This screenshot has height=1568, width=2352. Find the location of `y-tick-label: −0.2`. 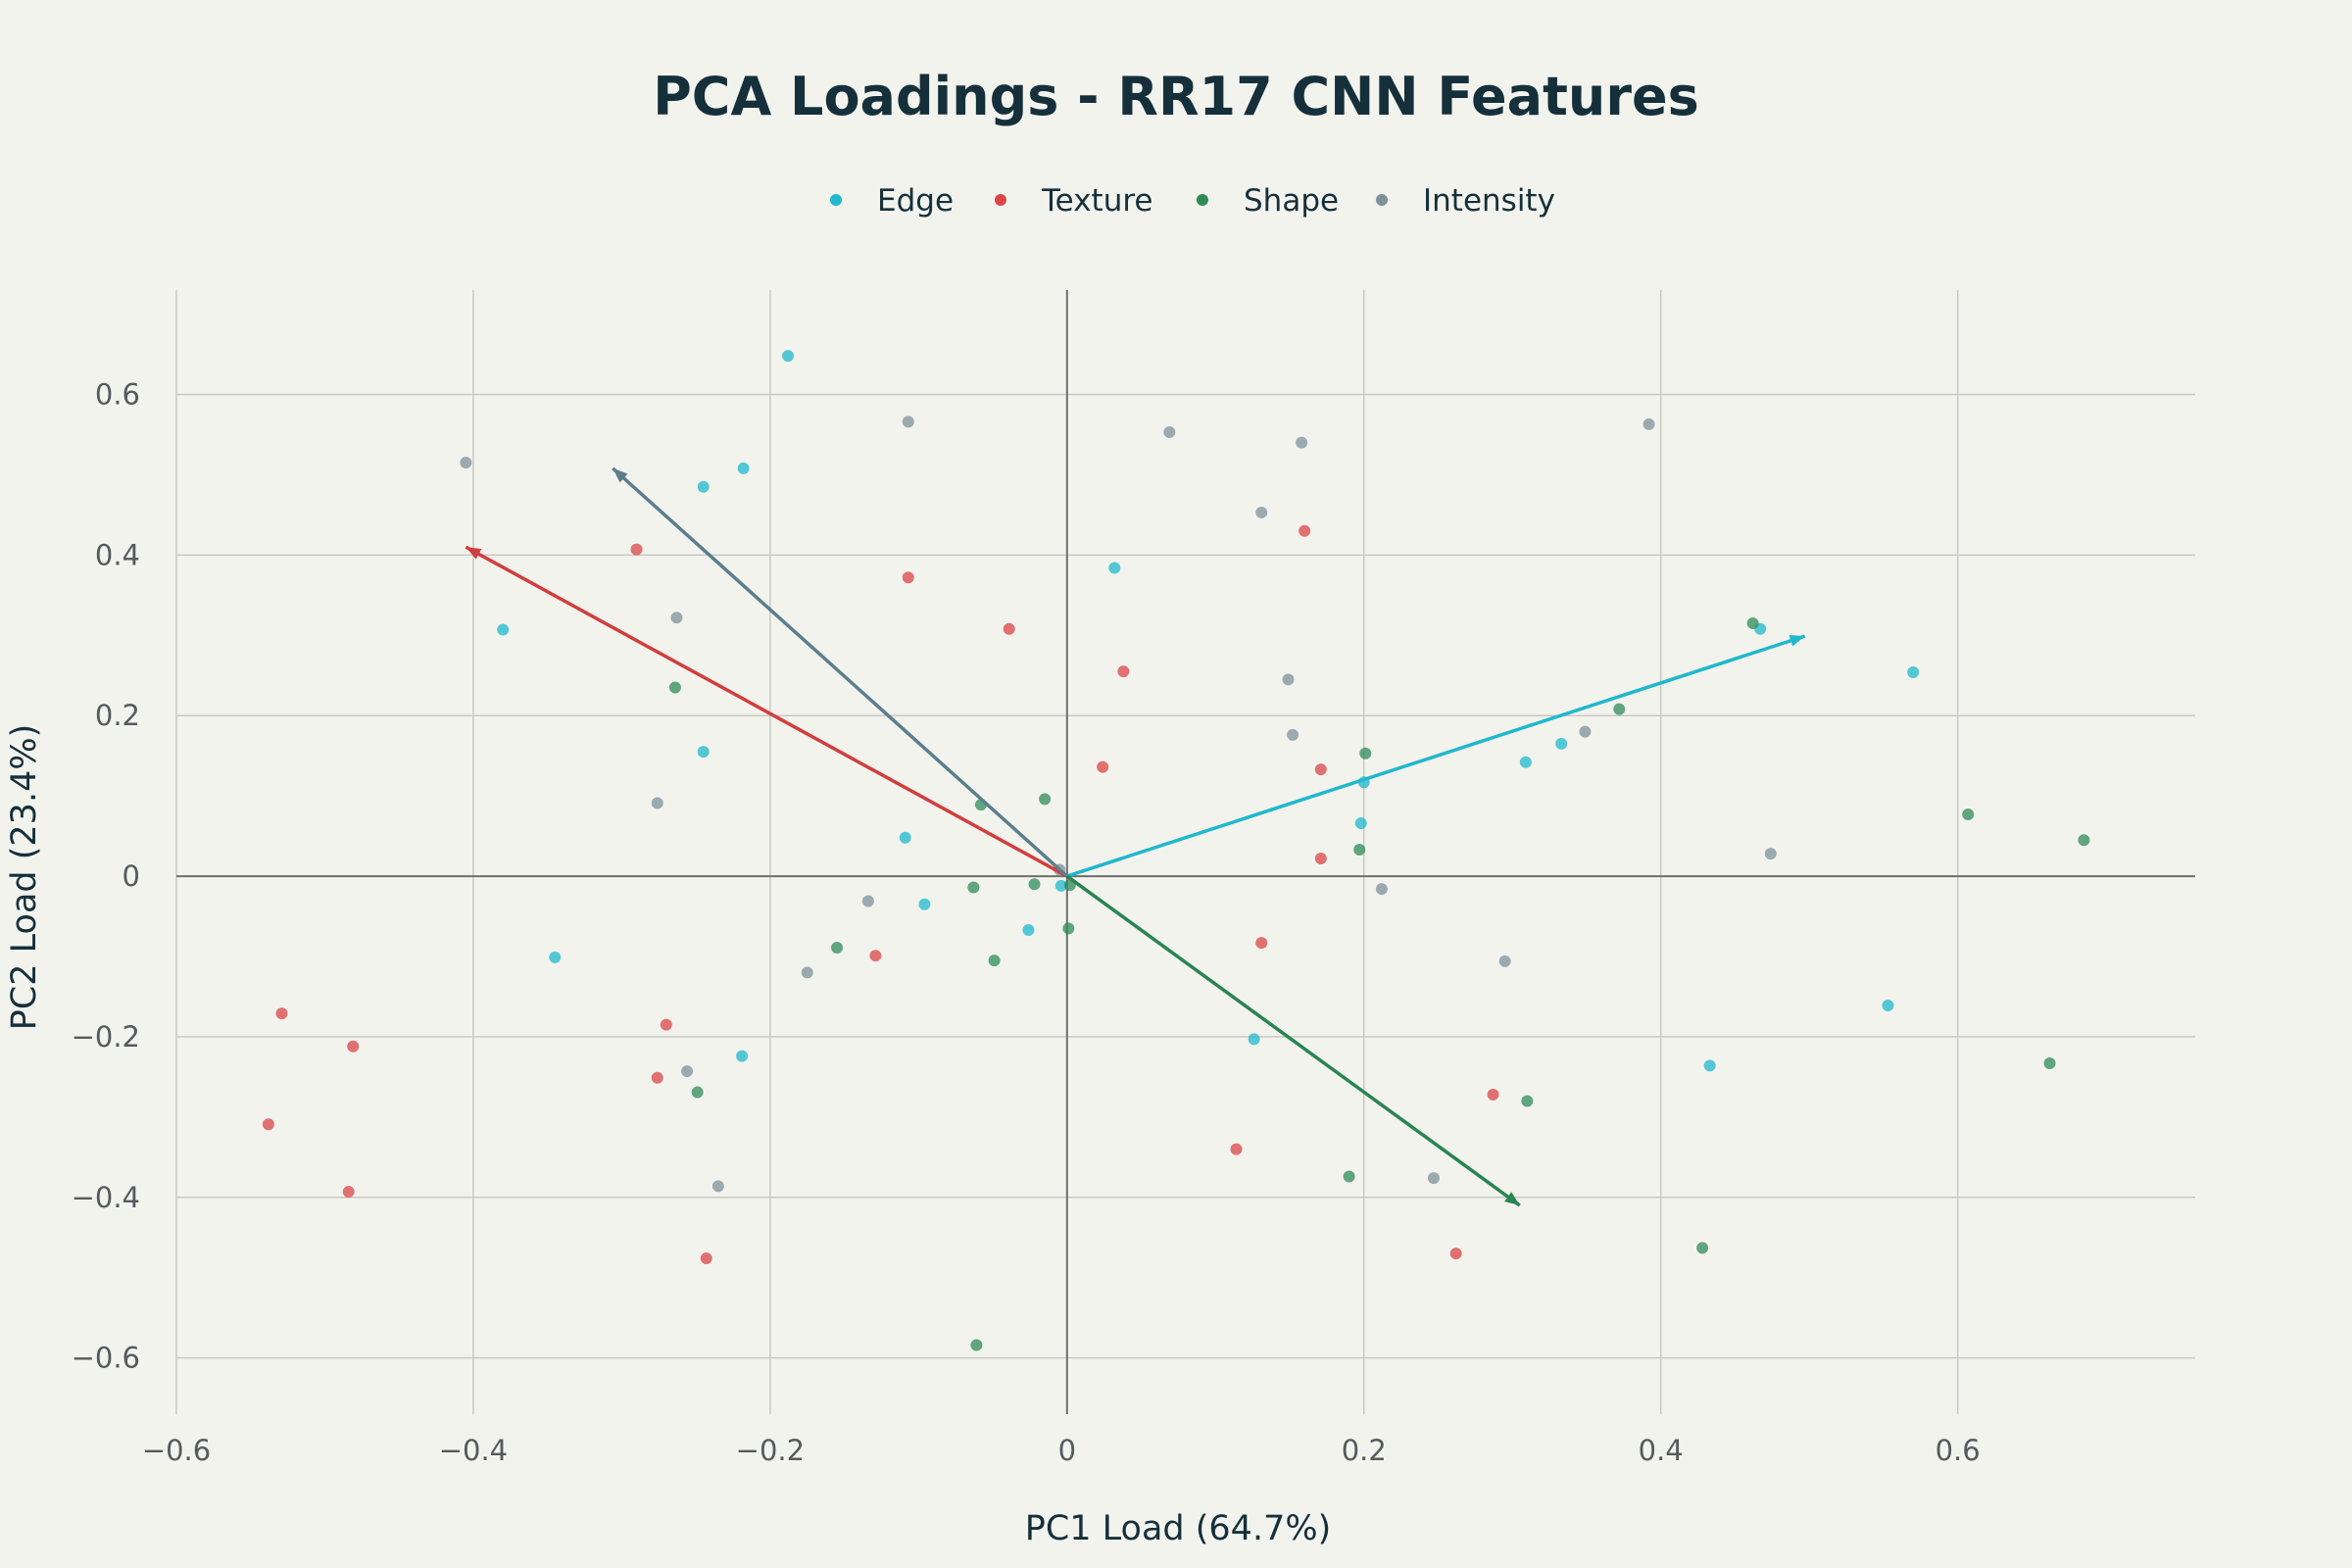

y-tick-label: −0.2 is located at coordinates (106, 1037).